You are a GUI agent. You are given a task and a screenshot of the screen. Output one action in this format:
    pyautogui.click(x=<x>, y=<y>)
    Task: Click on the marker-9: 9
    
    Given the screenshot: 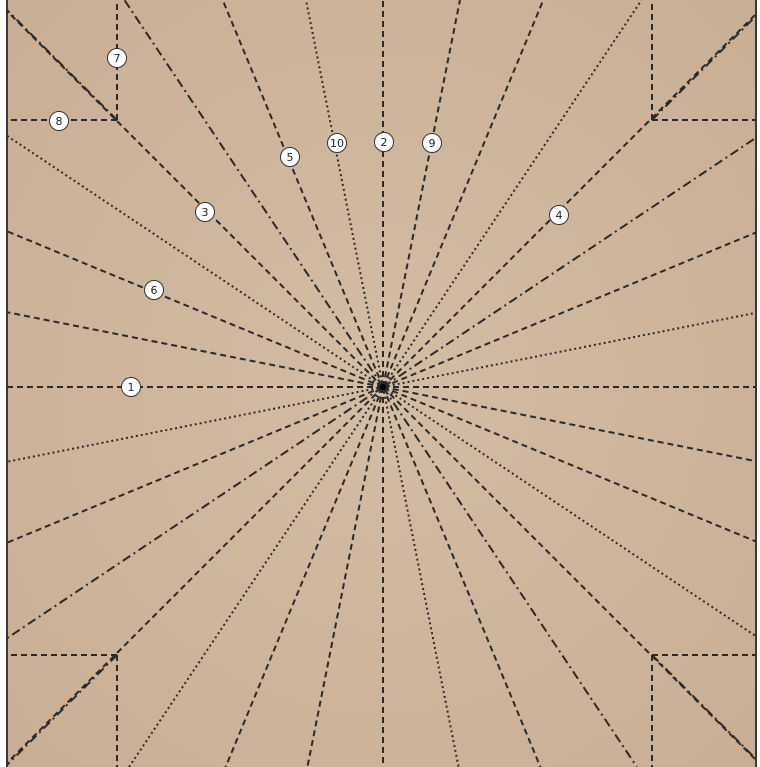 What is the action you would take?
    pyautogui.click(x=432, y=143)
    